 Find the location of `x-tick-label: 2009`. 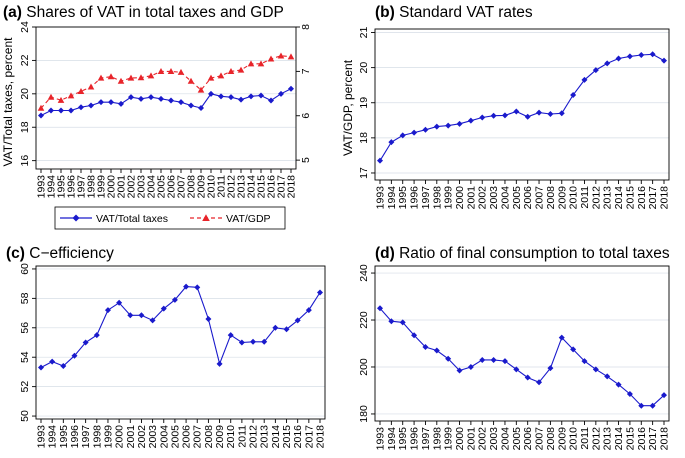

x-tick-label: 2009 is located at coordinates (202, 187).